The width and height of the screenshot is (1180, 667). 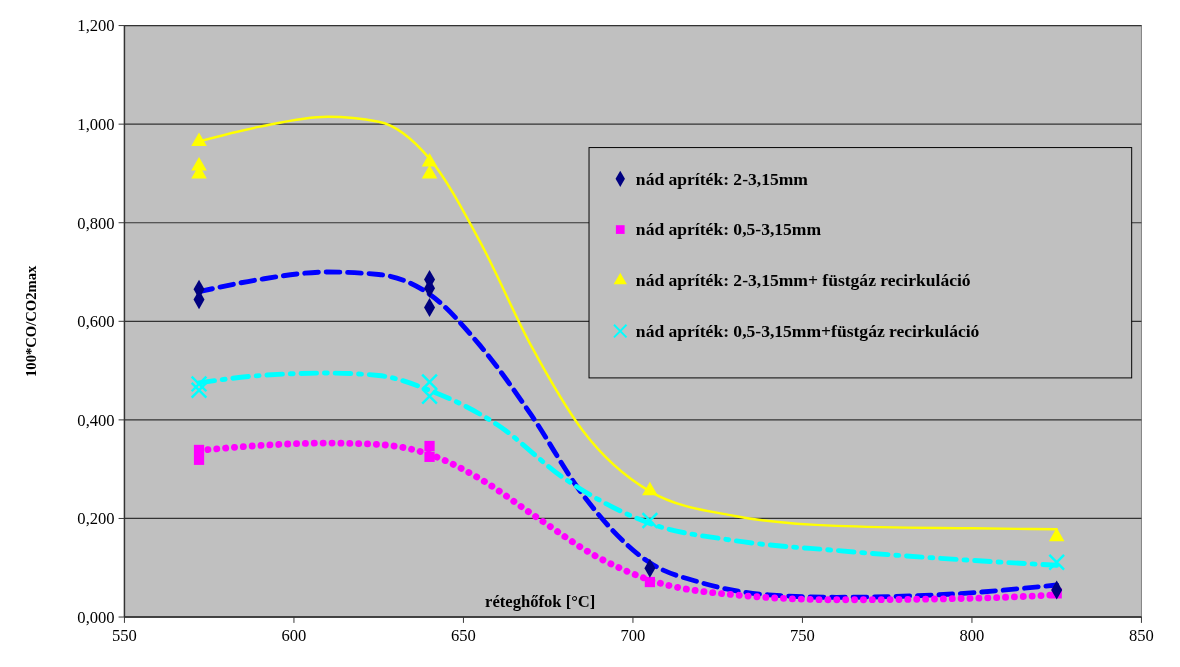 I want to click on y-tick-label: 1,200, so click(x=96, y=26).